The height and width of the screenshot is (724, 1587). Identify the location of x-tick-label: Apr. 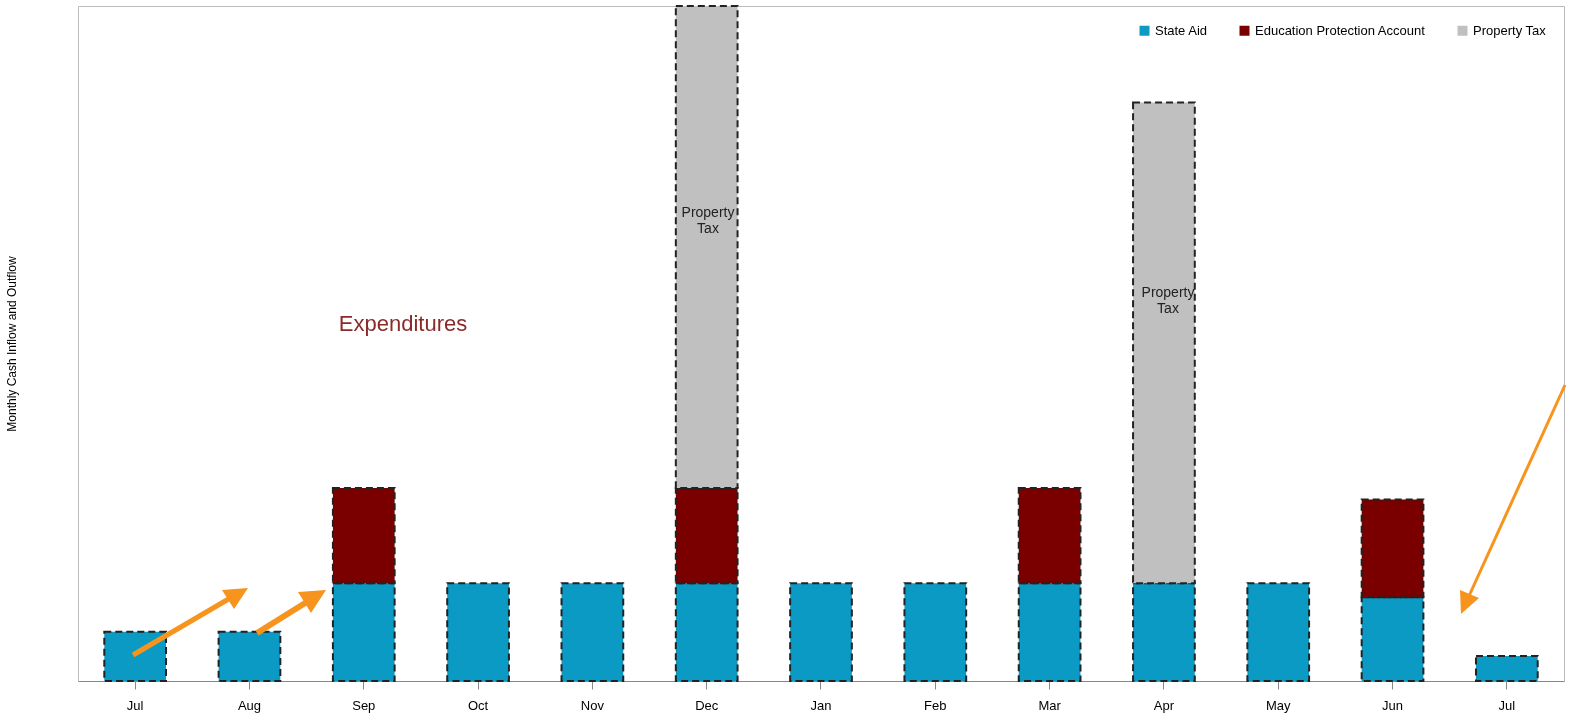
(1164, 705).